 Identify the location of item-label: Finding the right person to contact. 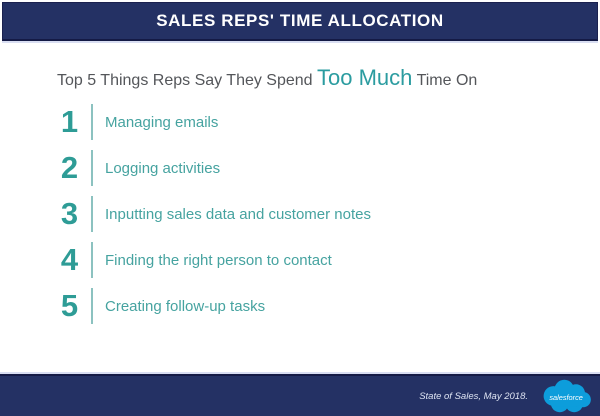
(218, 260).